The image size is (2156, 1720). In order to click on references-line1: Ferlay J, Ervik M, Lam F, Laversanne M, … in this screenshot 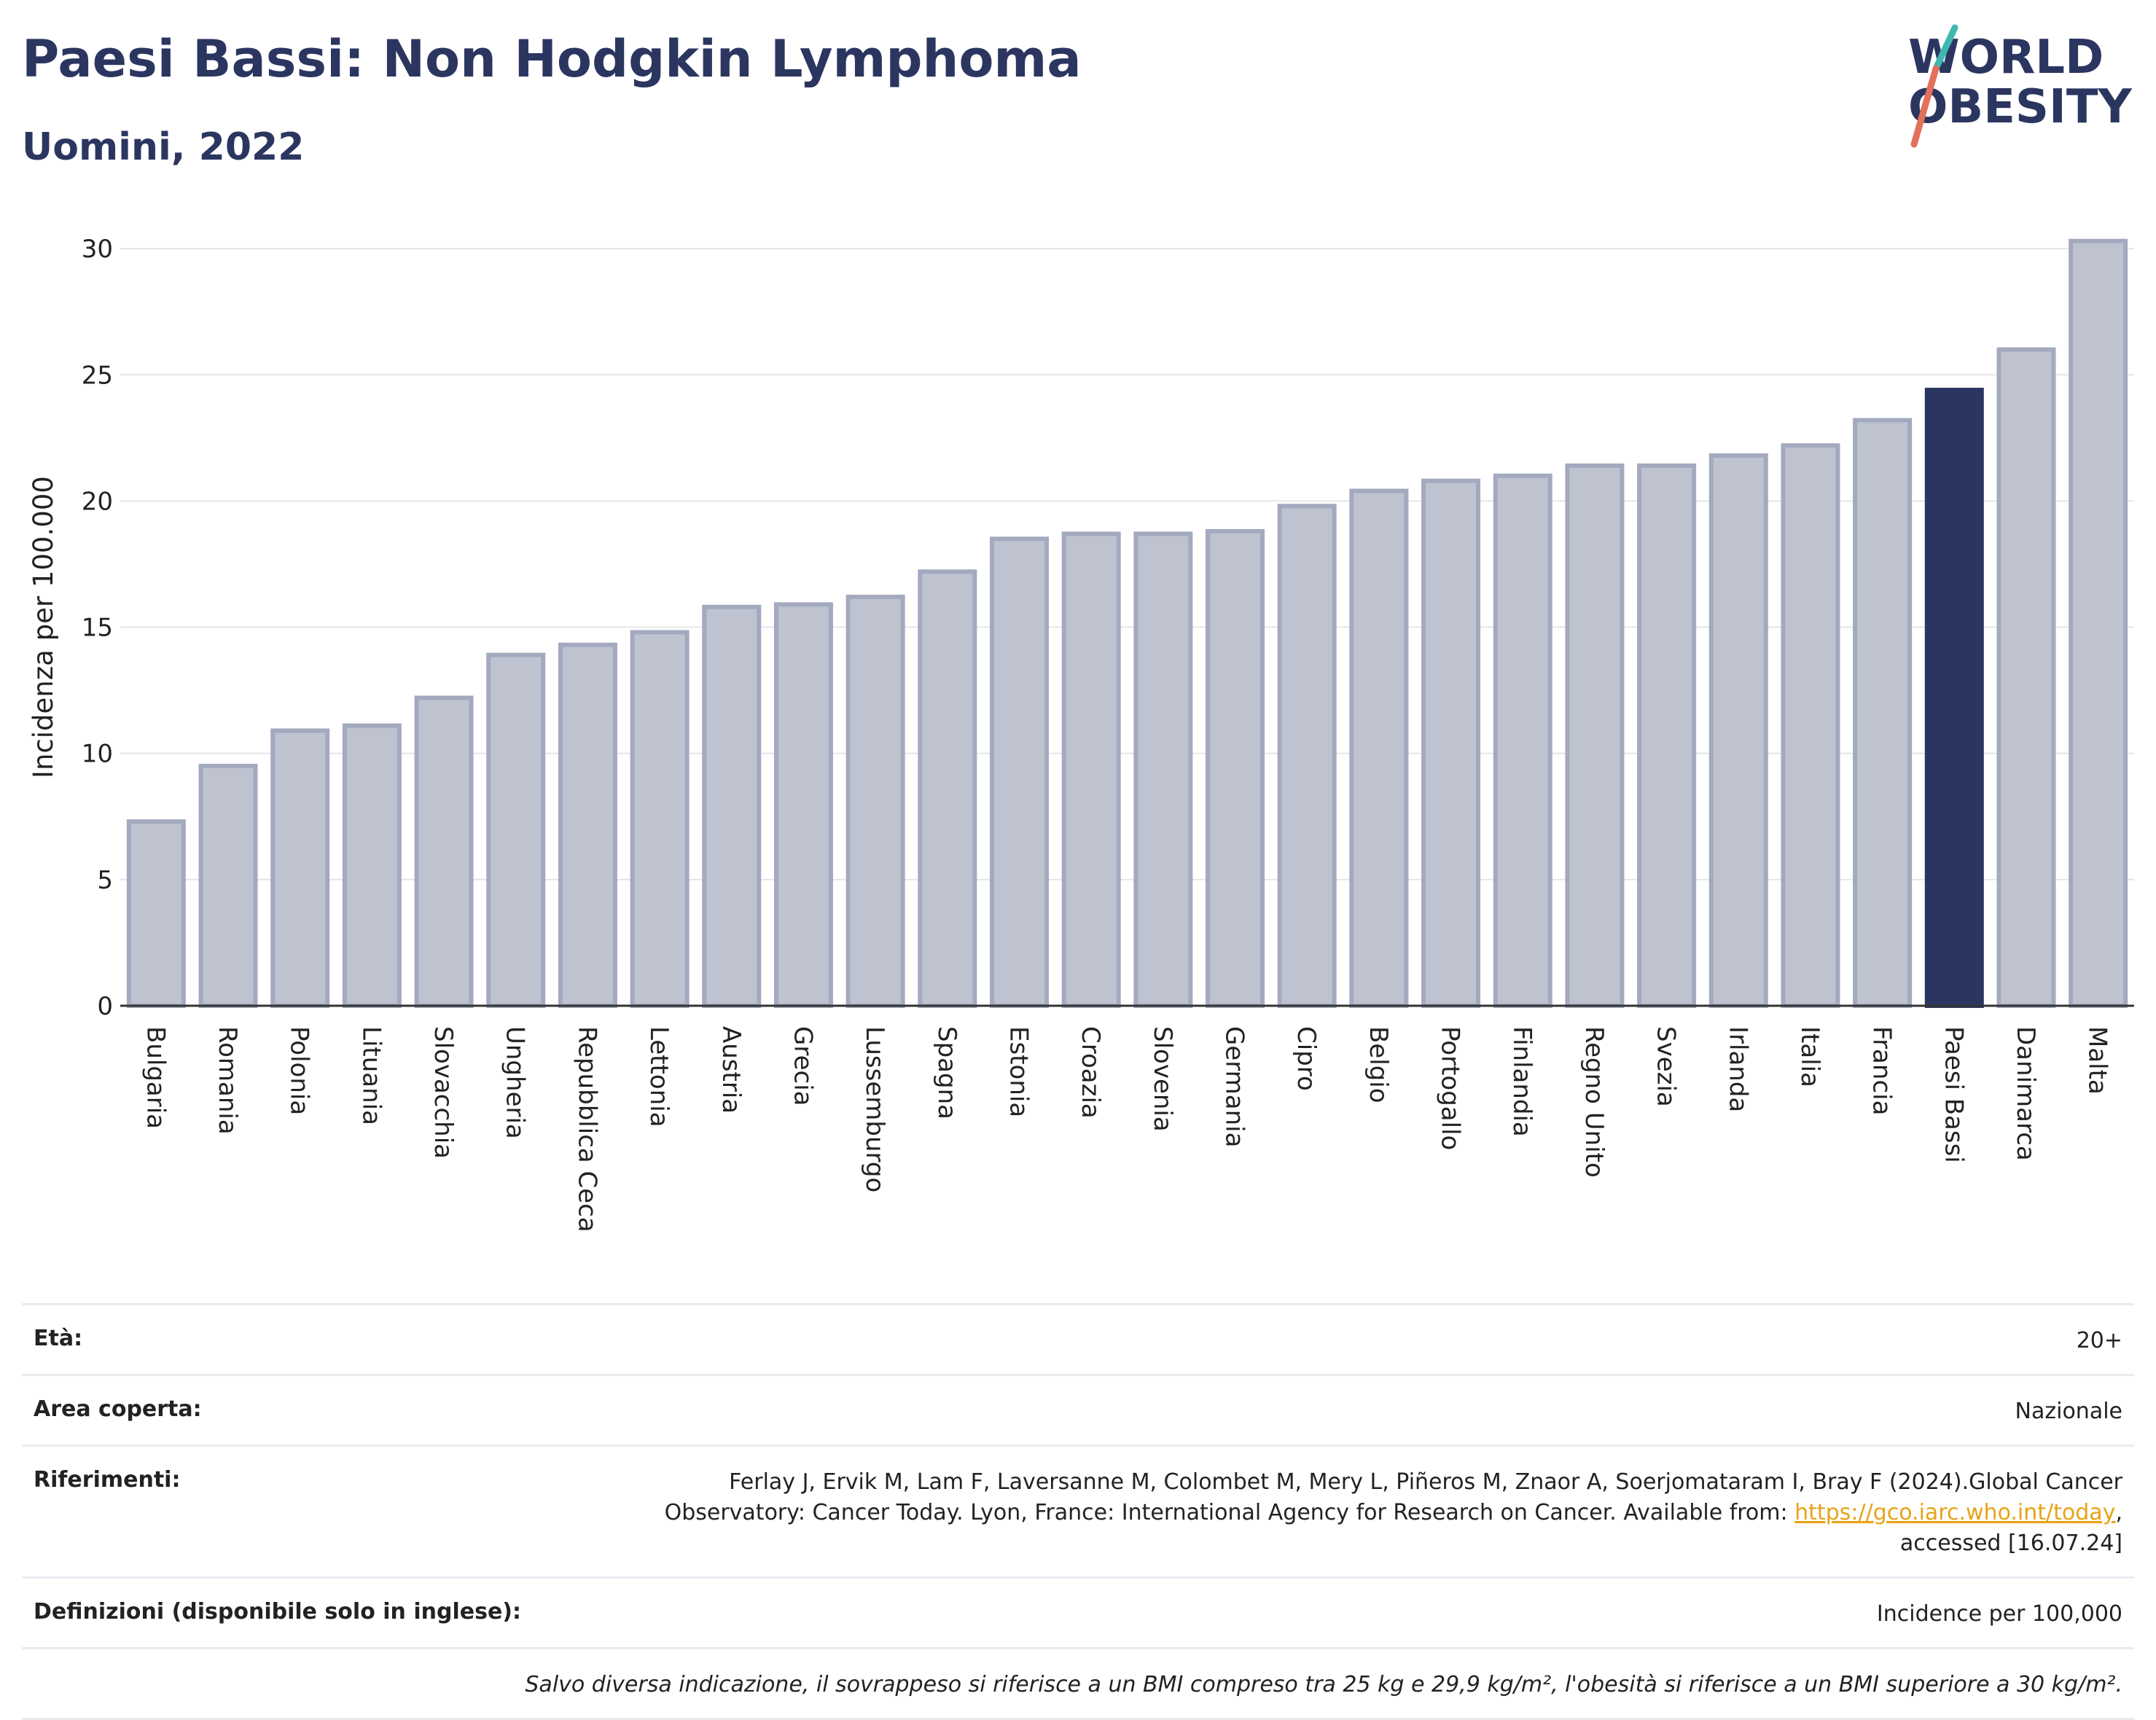, I will do `click(1425, 1482)`.